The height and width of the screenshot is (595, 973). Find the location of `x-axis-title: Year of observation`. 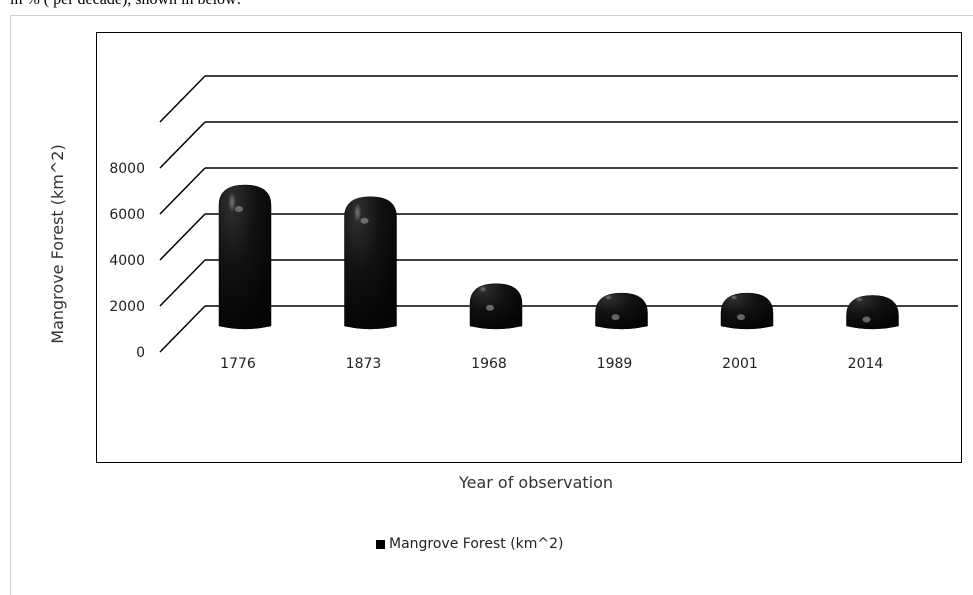

x-axis-title: Year of observation is located at coordinates (535, 482).